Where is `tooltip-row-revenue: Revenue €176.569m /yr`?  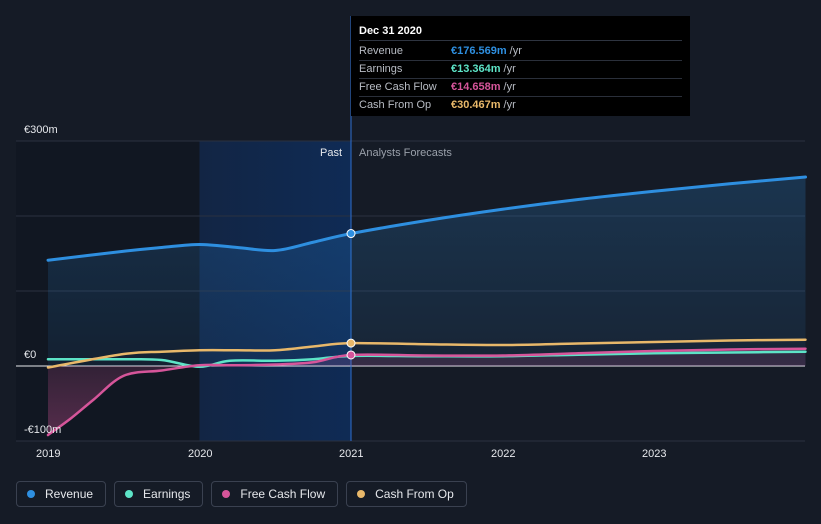 tooltip-row-revenue: Revenue €176.569m /yr is located at coordinates (520, 52).